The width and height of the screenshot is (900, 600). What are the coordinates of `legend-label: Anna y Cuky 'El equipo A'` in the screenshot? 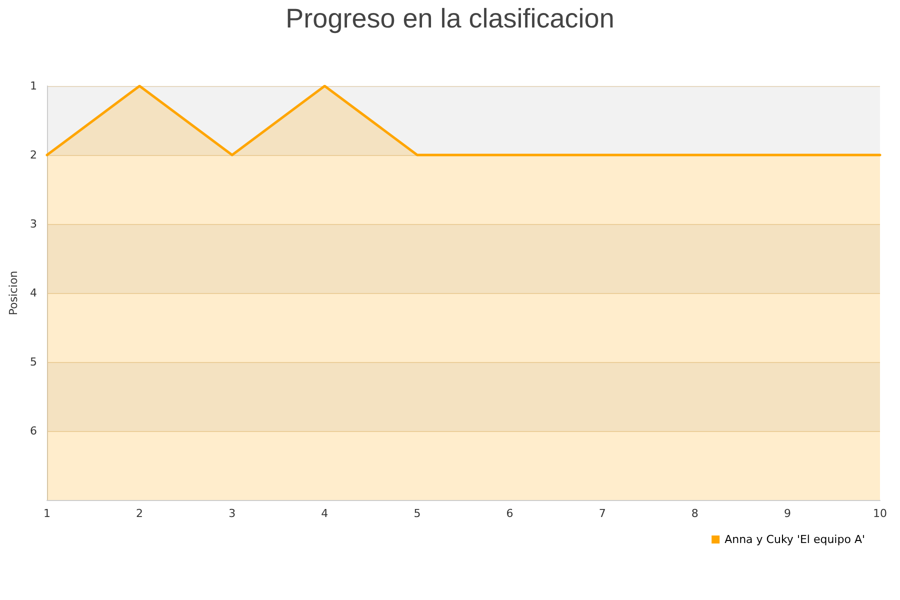 It's located at (795, 539).